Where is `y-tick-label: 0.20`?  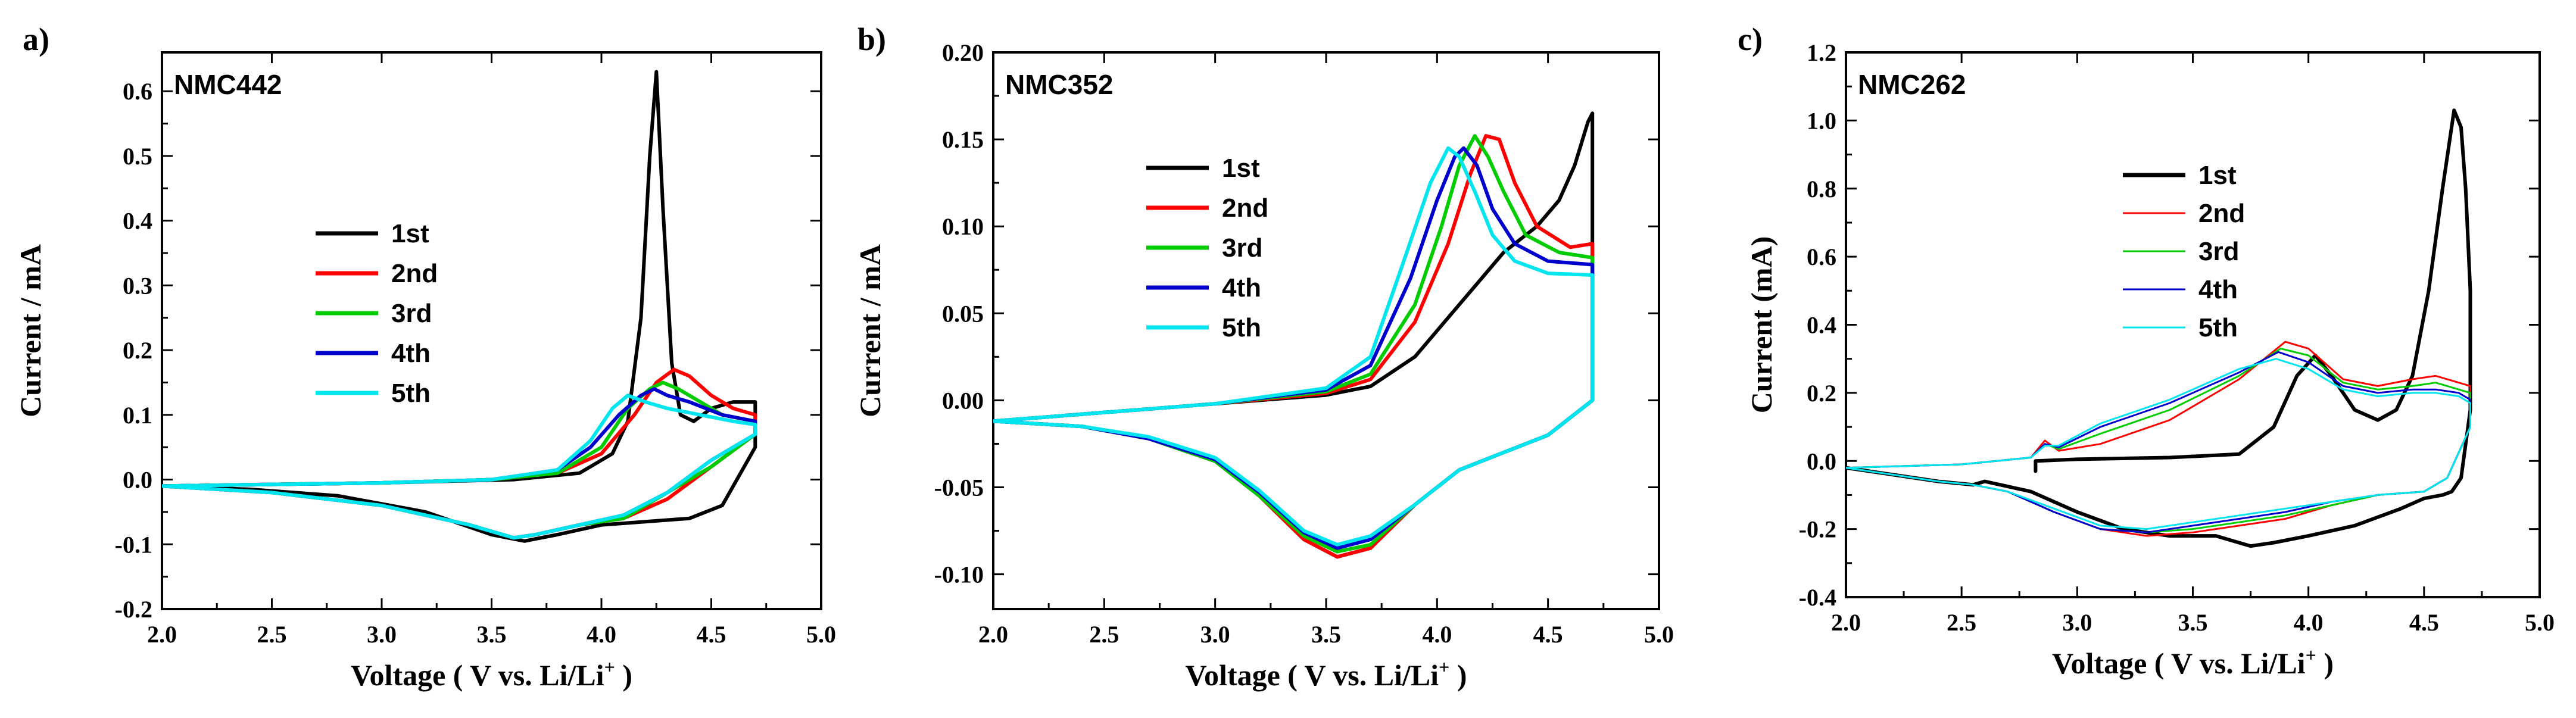 y-tick-label: 0.20 is located at coordinates (963, 52).